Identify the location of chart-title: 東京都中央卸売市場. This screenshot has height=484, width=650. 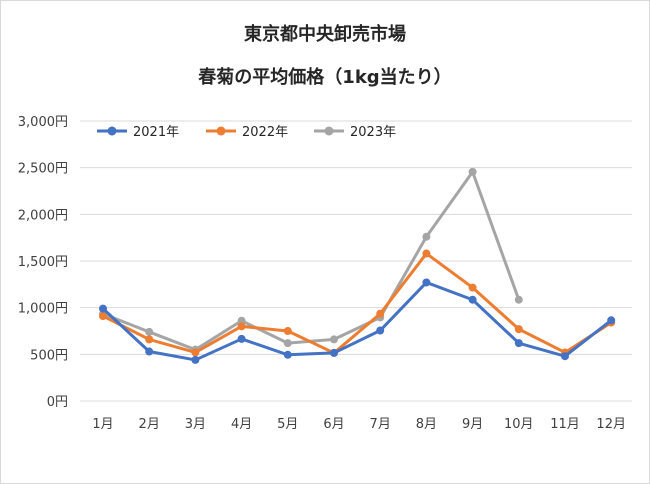
(325, 34).